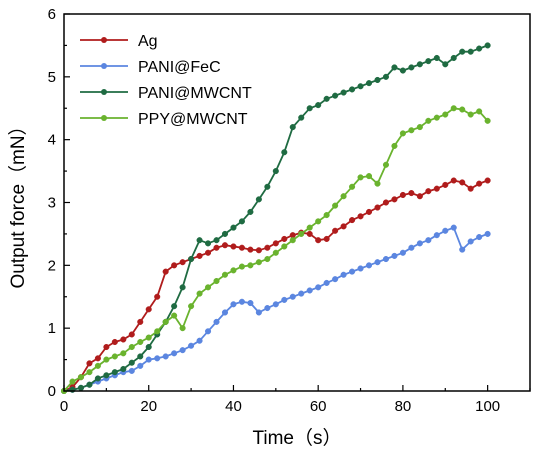 Image resolution: width=550 pixels, height=456 pixels. I want to click on y-tick-label: 5, so click(52, 77).